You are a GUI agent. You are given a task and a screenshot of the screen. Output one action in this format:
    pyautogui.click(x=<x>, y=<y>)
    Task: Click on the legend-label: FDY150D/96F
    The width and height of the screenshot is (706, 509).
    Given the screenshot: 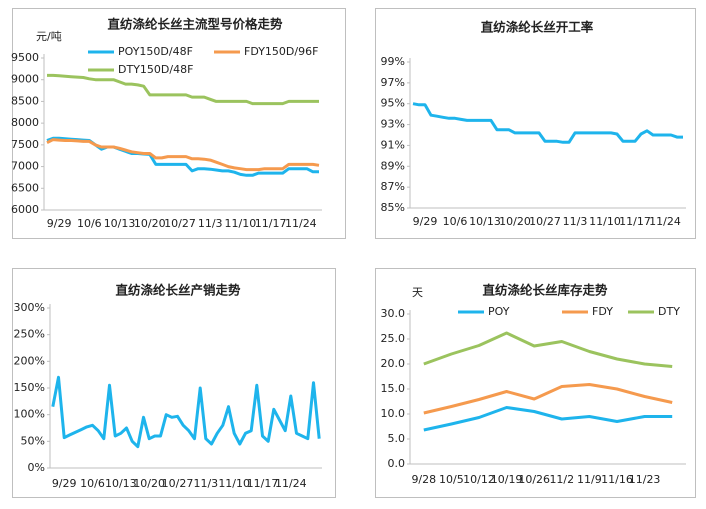 What is the action you would take?
    pyautogui.click(x=281, y=51)
    